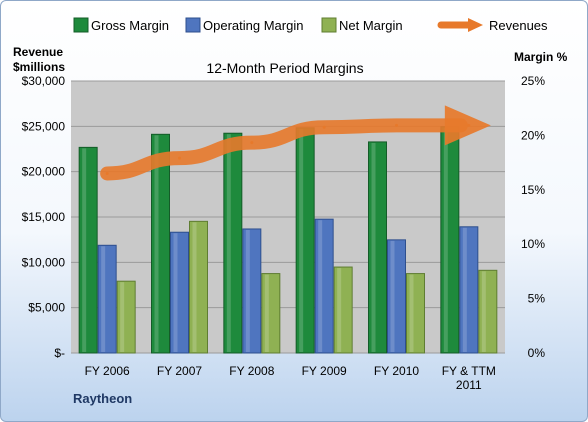  I want to click on right-axis-ticks: 0% 5% 10% 15% 20% 25%, so click(533, 217).